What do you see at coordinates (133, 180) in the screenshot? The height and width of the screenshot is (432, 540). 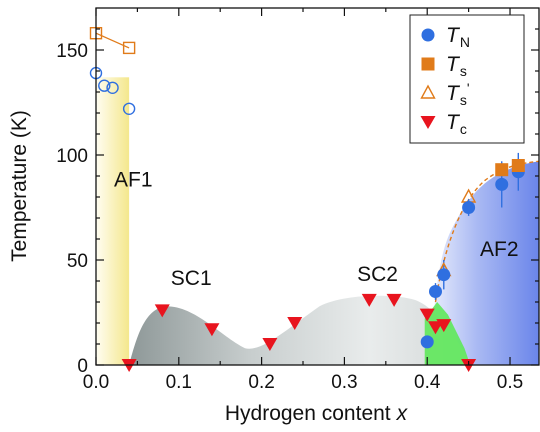 I see `region-label: AF1` at bounding box center [133, 180].